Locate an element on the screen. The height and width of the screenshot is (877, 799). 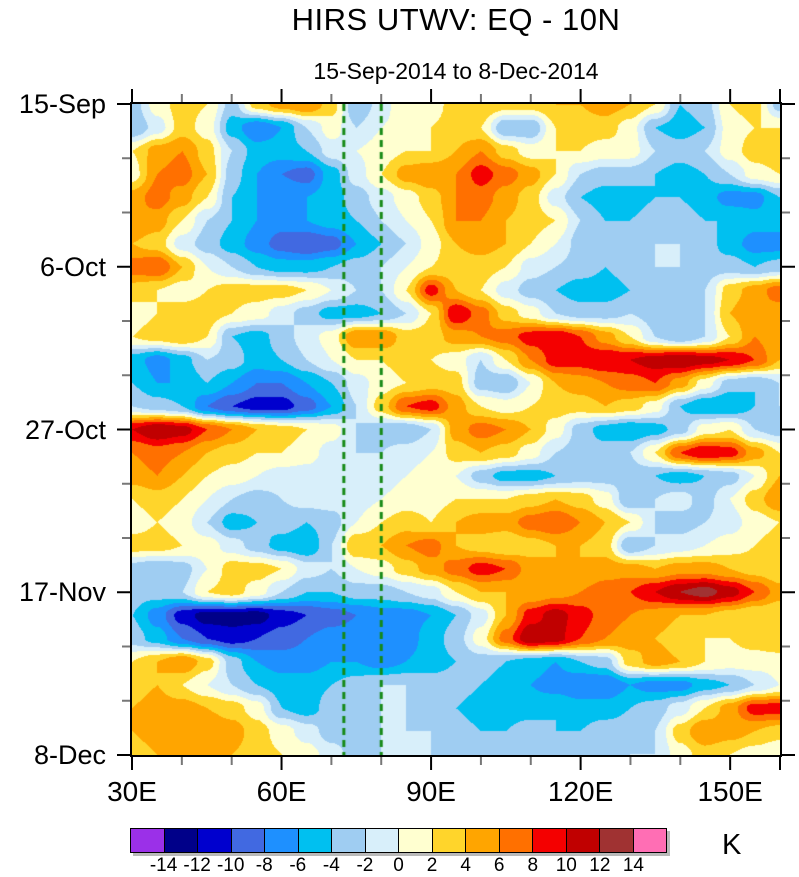
y-tick-label: 6-Oct is located at coordinates (72, 266).